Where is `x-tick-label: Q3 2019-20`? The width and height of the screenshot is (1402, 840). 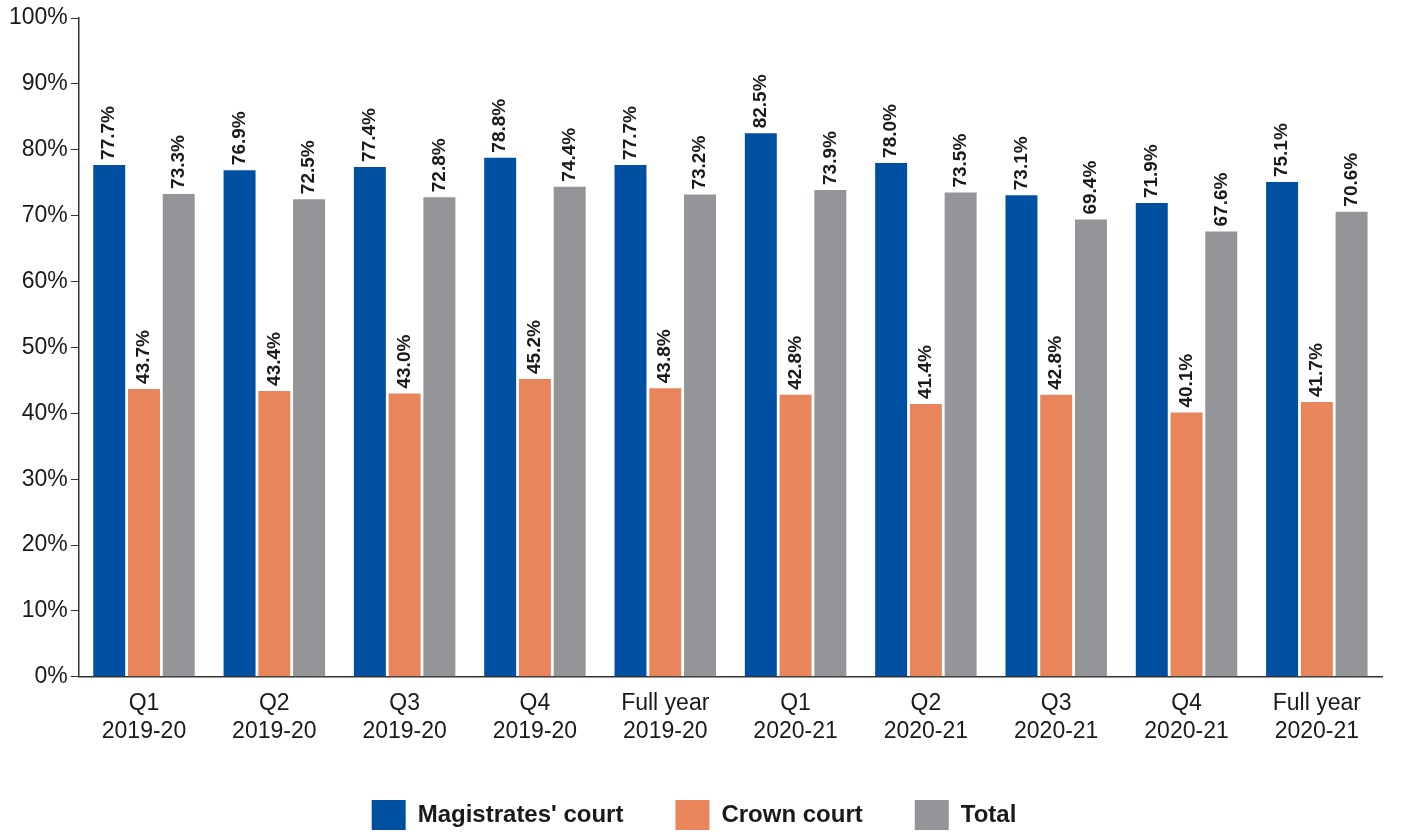 x-tick-label: Q3 2019-20 is located at coordinates (404, 715).